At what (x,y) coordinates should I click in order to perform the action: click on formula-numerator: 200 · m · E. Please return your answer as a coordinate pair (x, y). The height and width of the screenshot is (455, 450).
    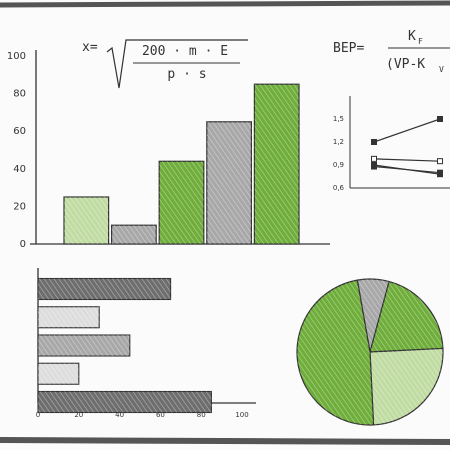
    Looking at the image, I should click on (185, 51).